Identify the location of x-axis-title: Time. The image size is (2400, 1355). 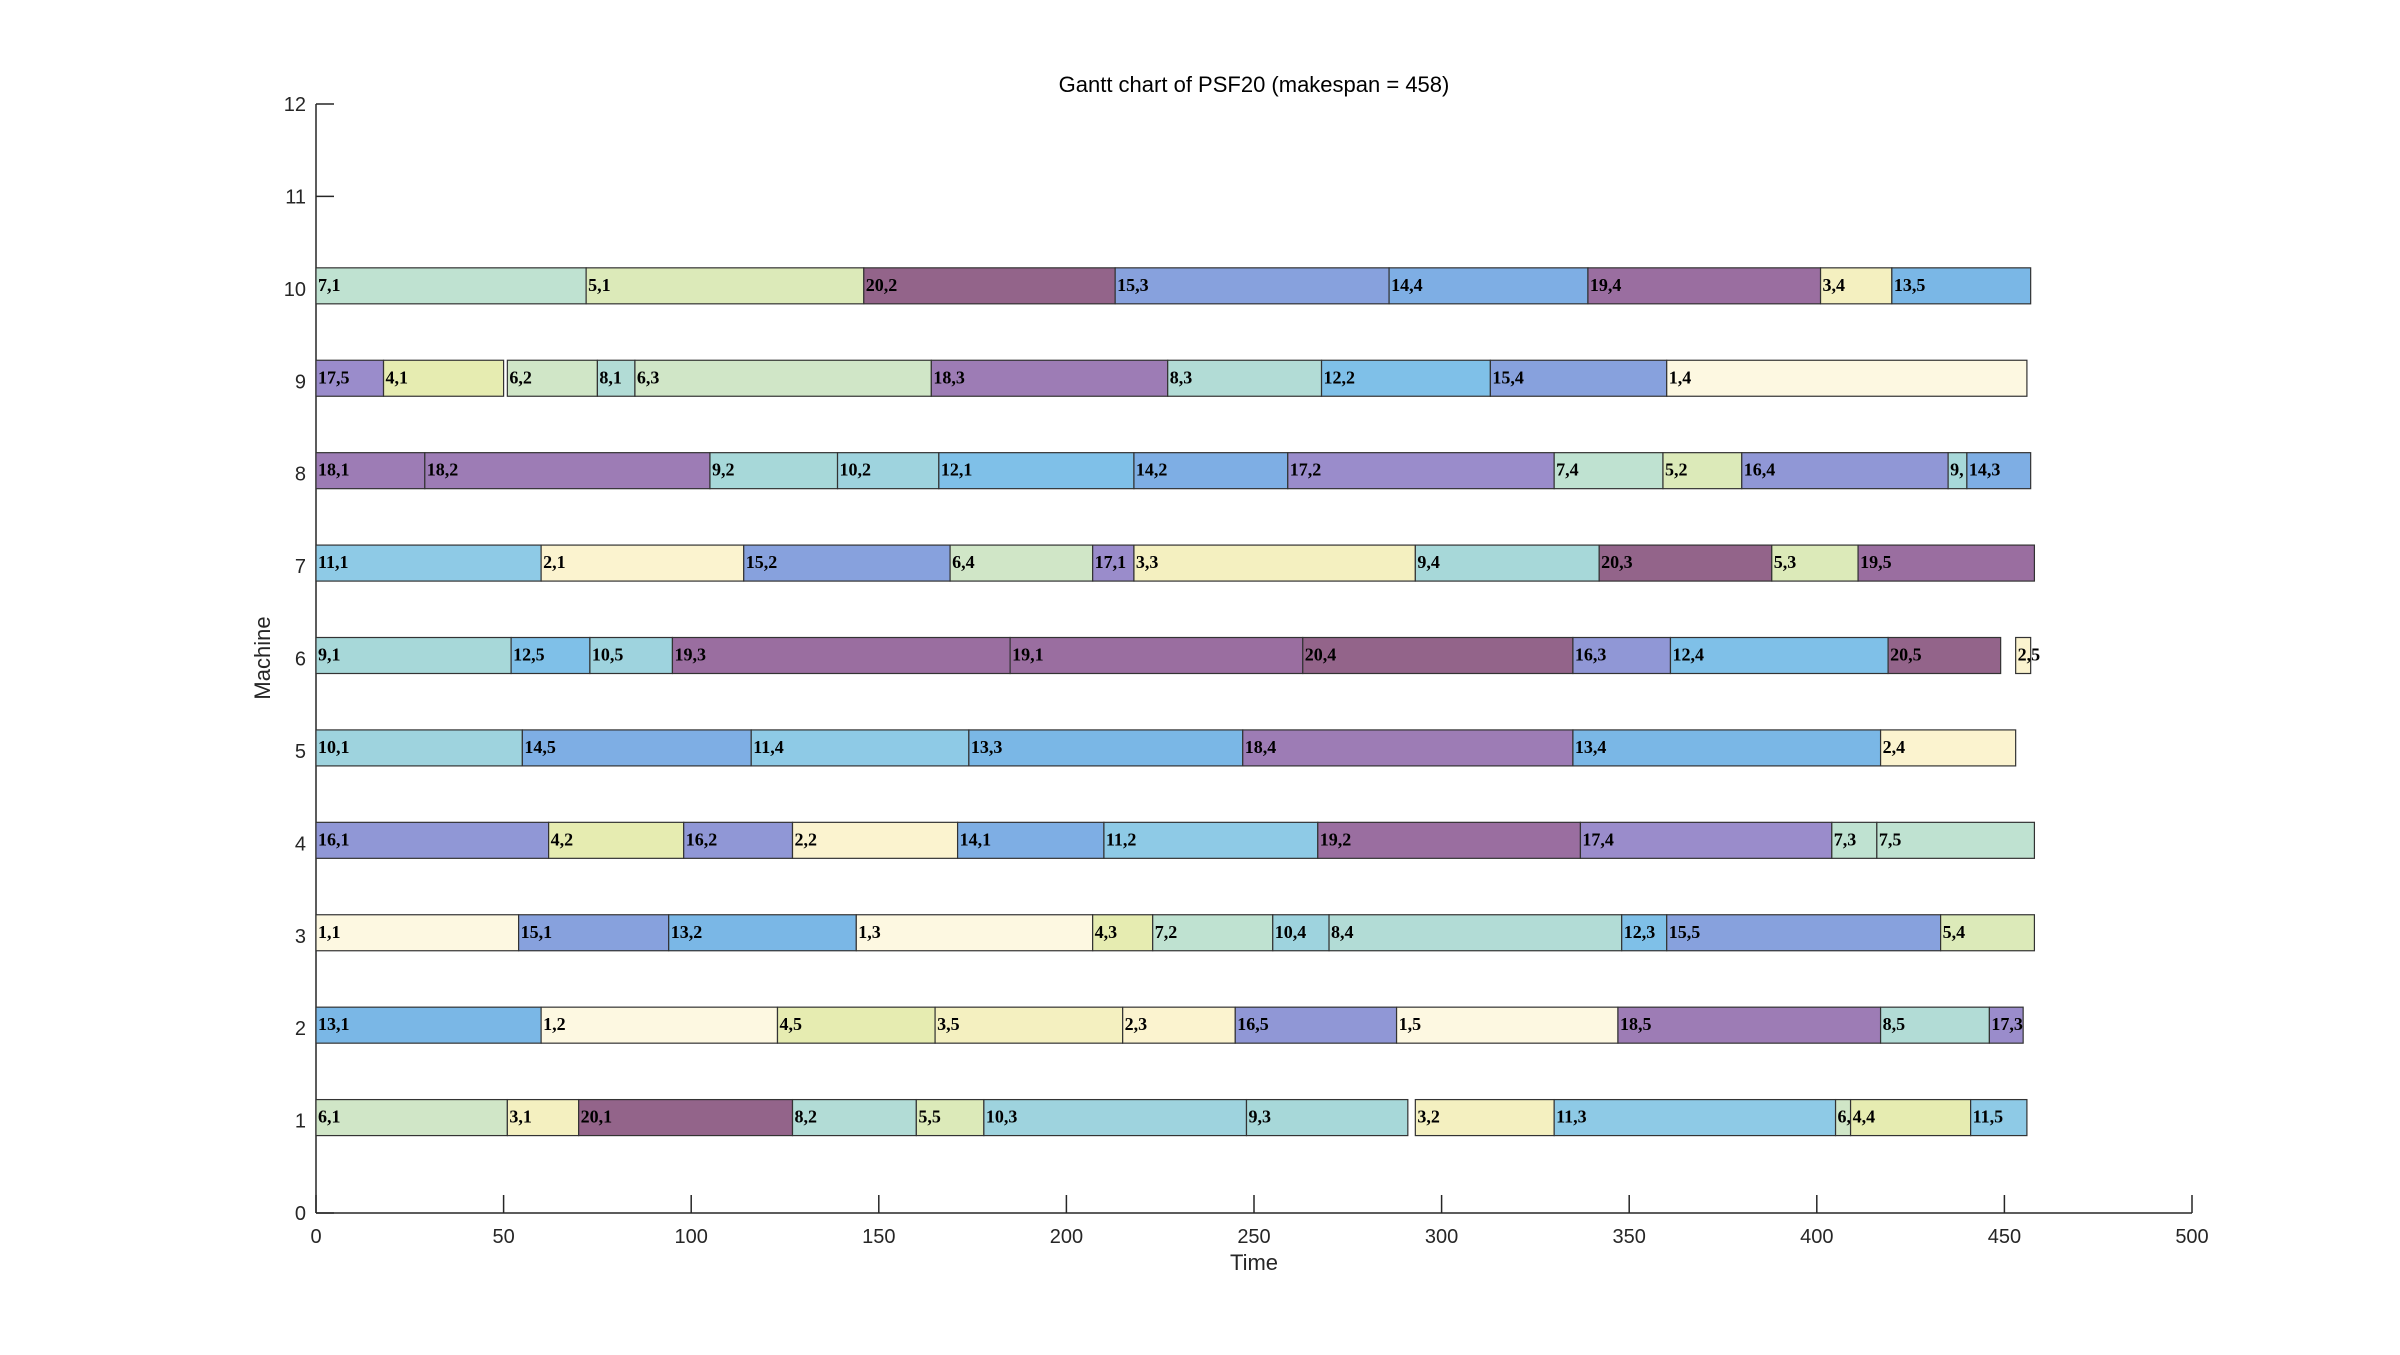
(1254, 1262).